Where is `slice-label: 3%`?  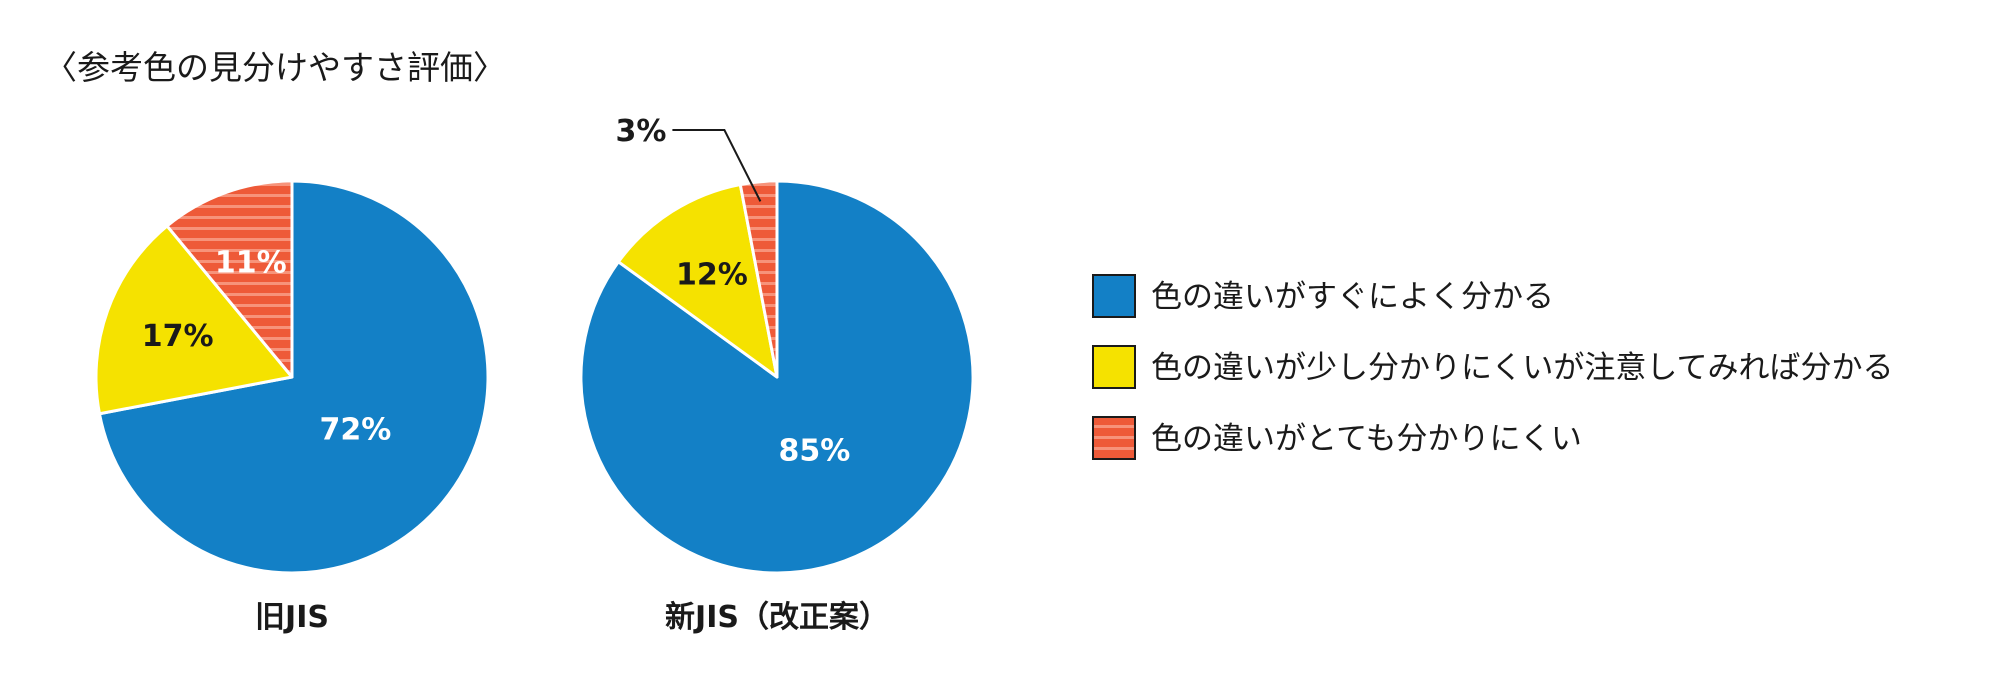 slice-label: 3% is located at coordinates (640, 131).